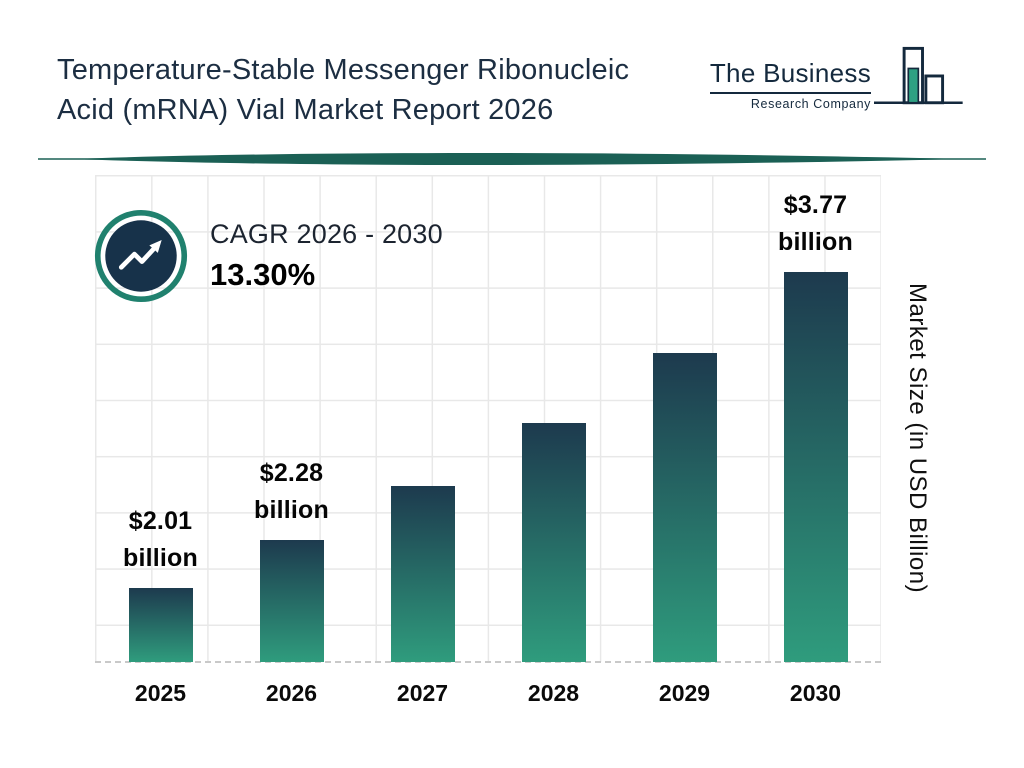 The image size is (1024, 768). What do you see at coordinates (291, 491) in the screenshot?
I see `value-label-2026: $2.28 billion` at bounding box center [291, 491].